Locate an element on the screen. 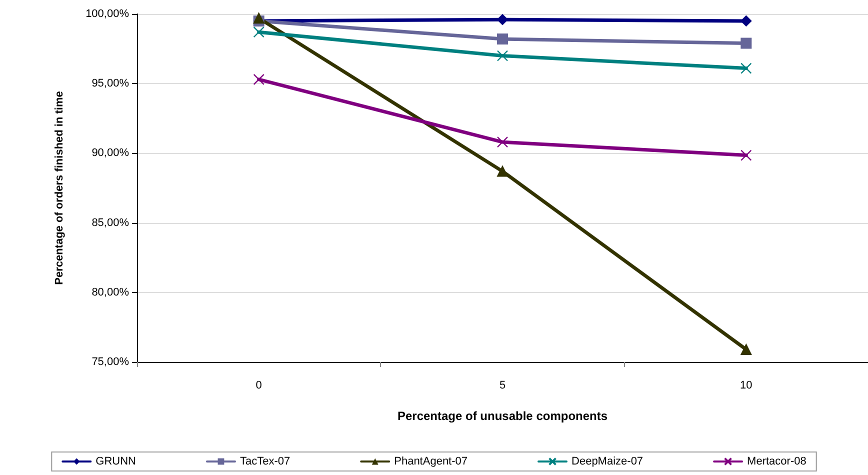 This screenshot has width=868, height=475. legend-label: DeepMaize-07 is located at coordinates (608, 462).